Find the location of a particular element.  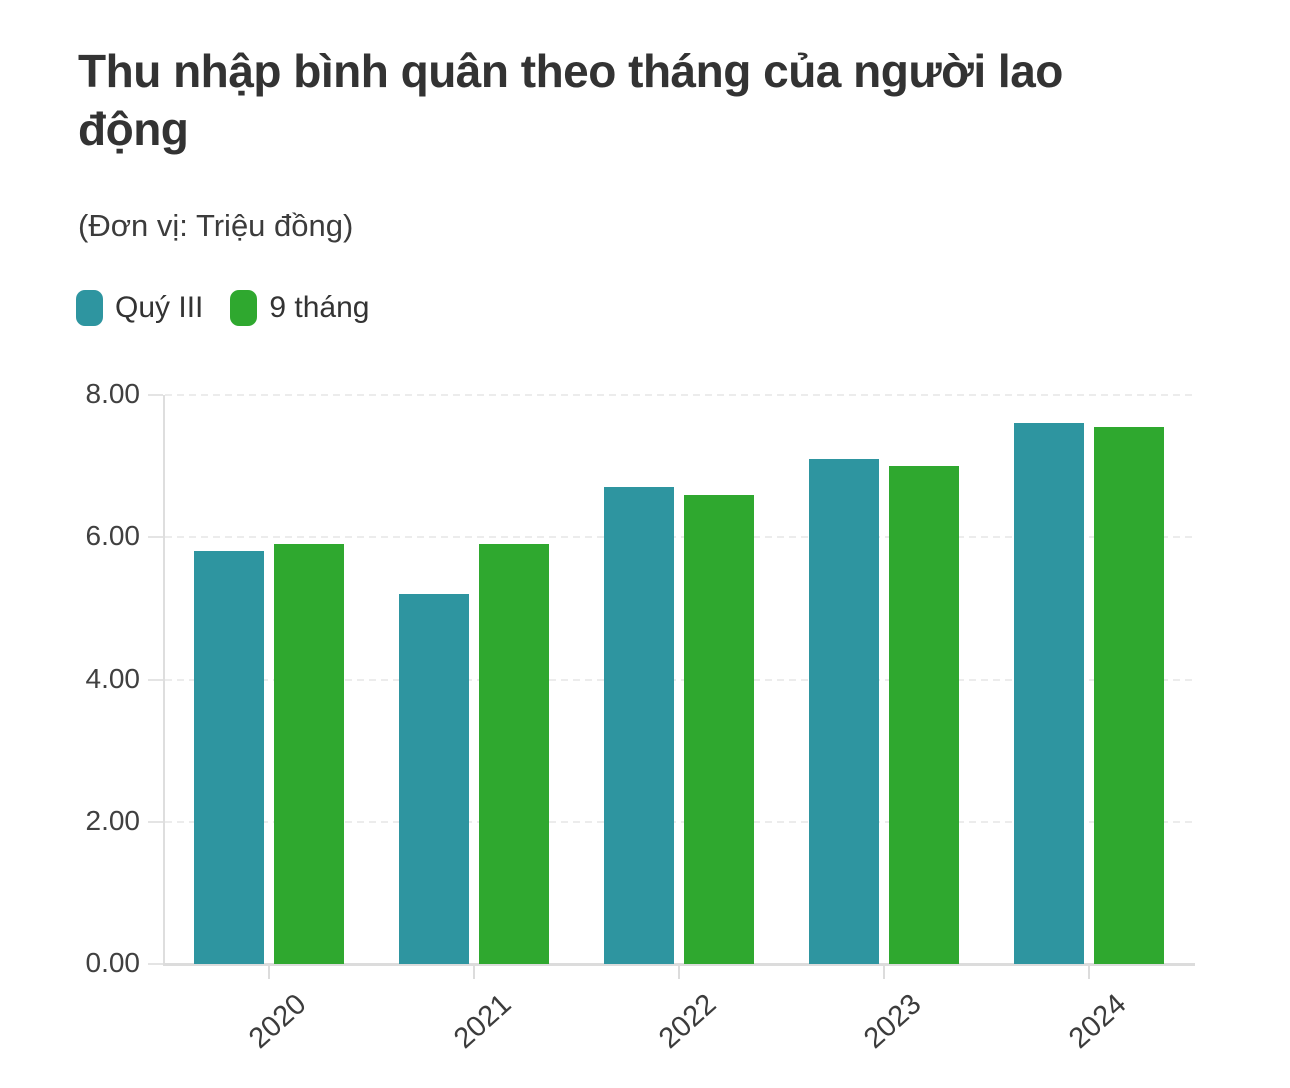

x-axis-label-2023: 2023 is located at coordinates (893, 1021).